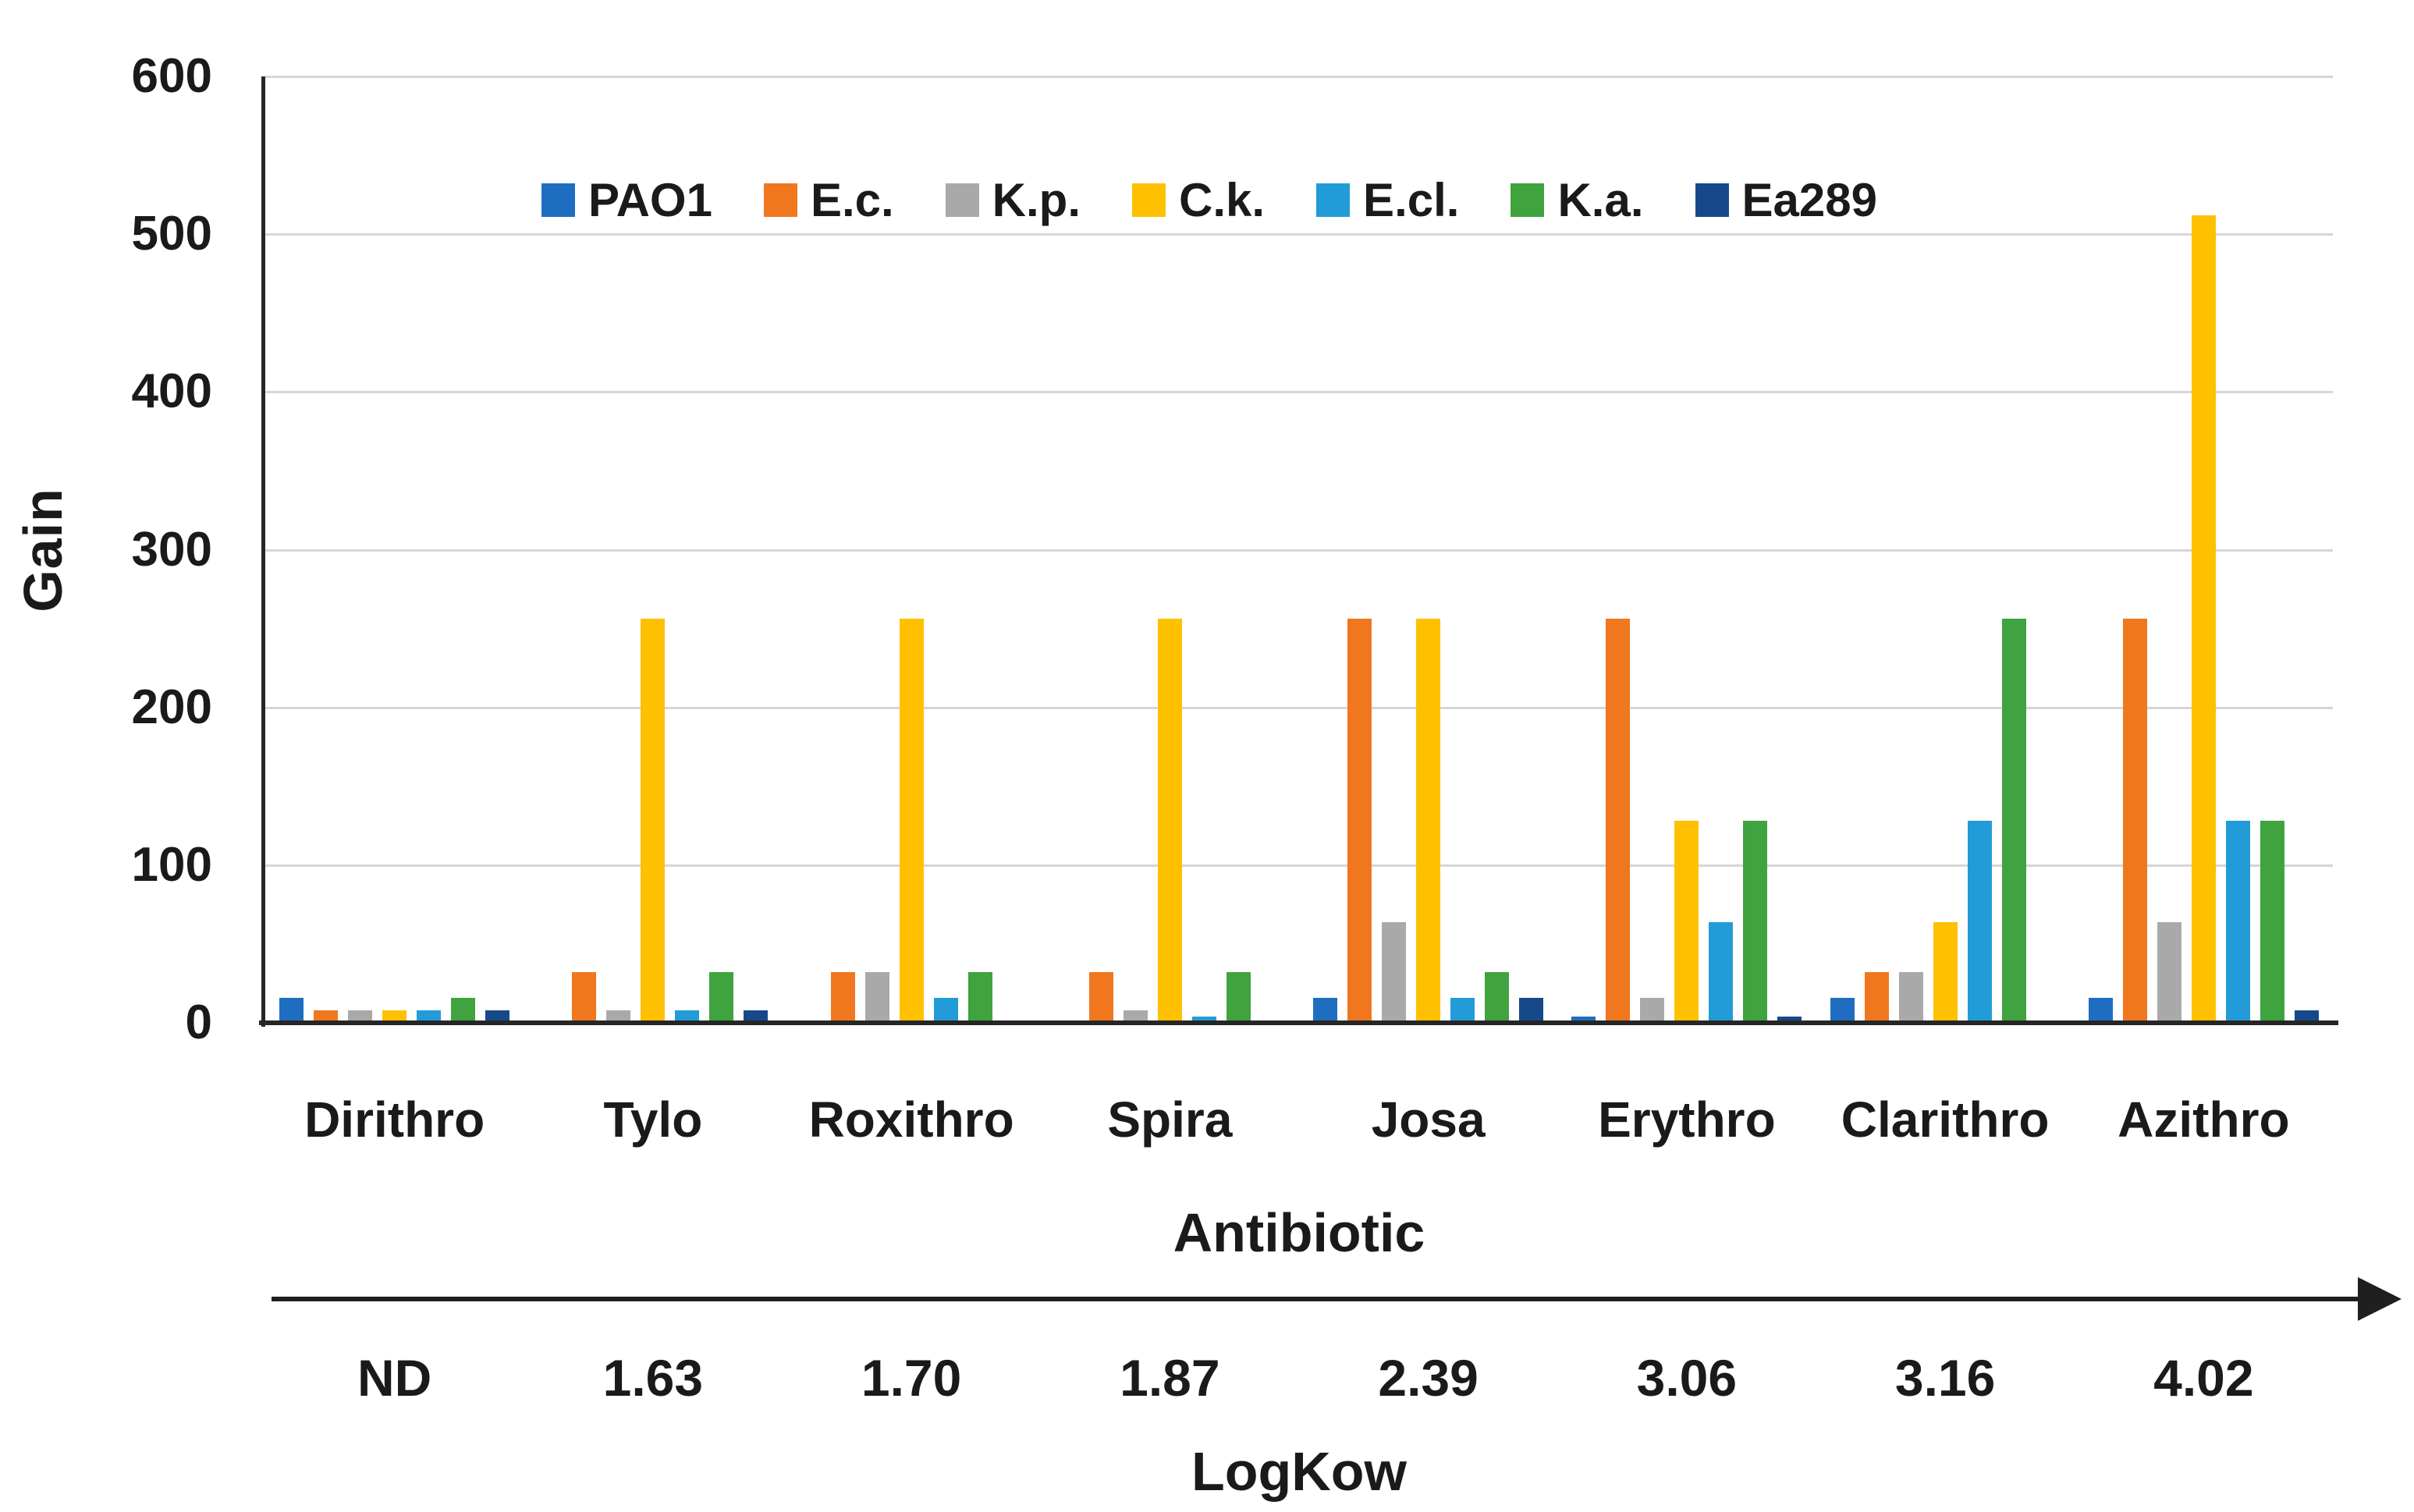 The width and height of the screenshot is (2414, 1512). Describe the element at coordinates (1299, 1023) in the screenshot. I see `x-axis-line` at that location.